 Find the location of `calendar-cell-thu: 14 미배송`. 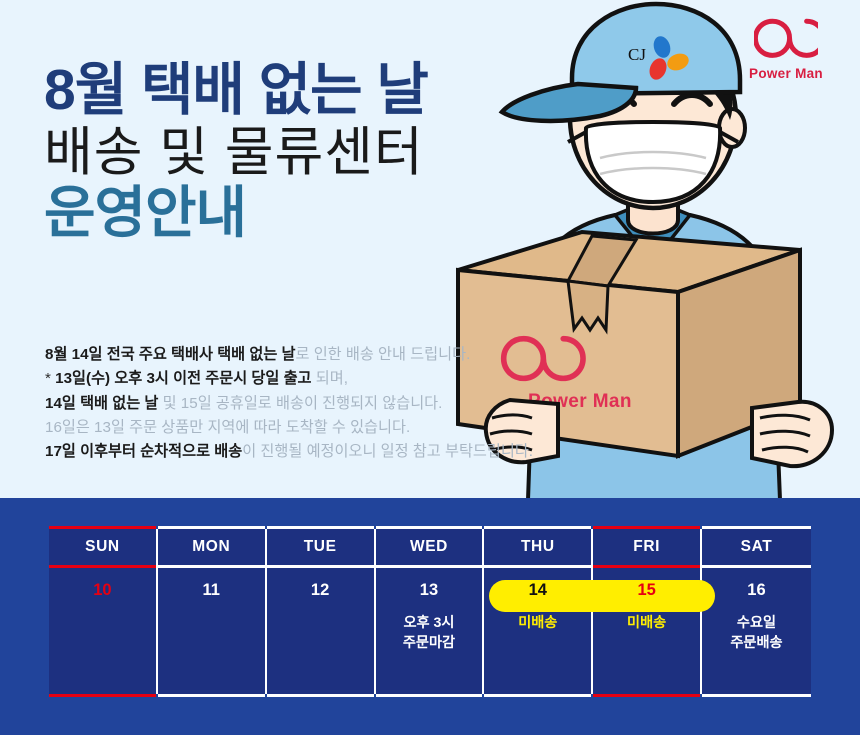

calendar-cell-thu: 14 미배송 is located at coordinates (537, 631).